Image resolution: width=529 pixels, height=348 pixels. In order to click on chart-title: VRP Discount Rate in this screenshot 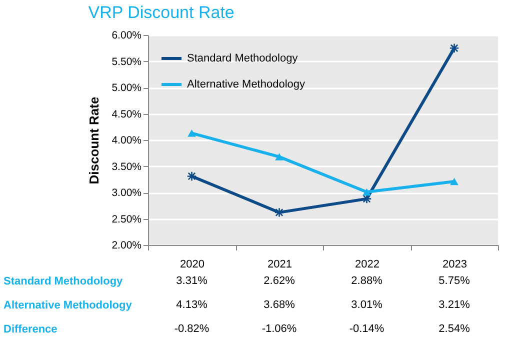, I will do `click(161, 12)`.